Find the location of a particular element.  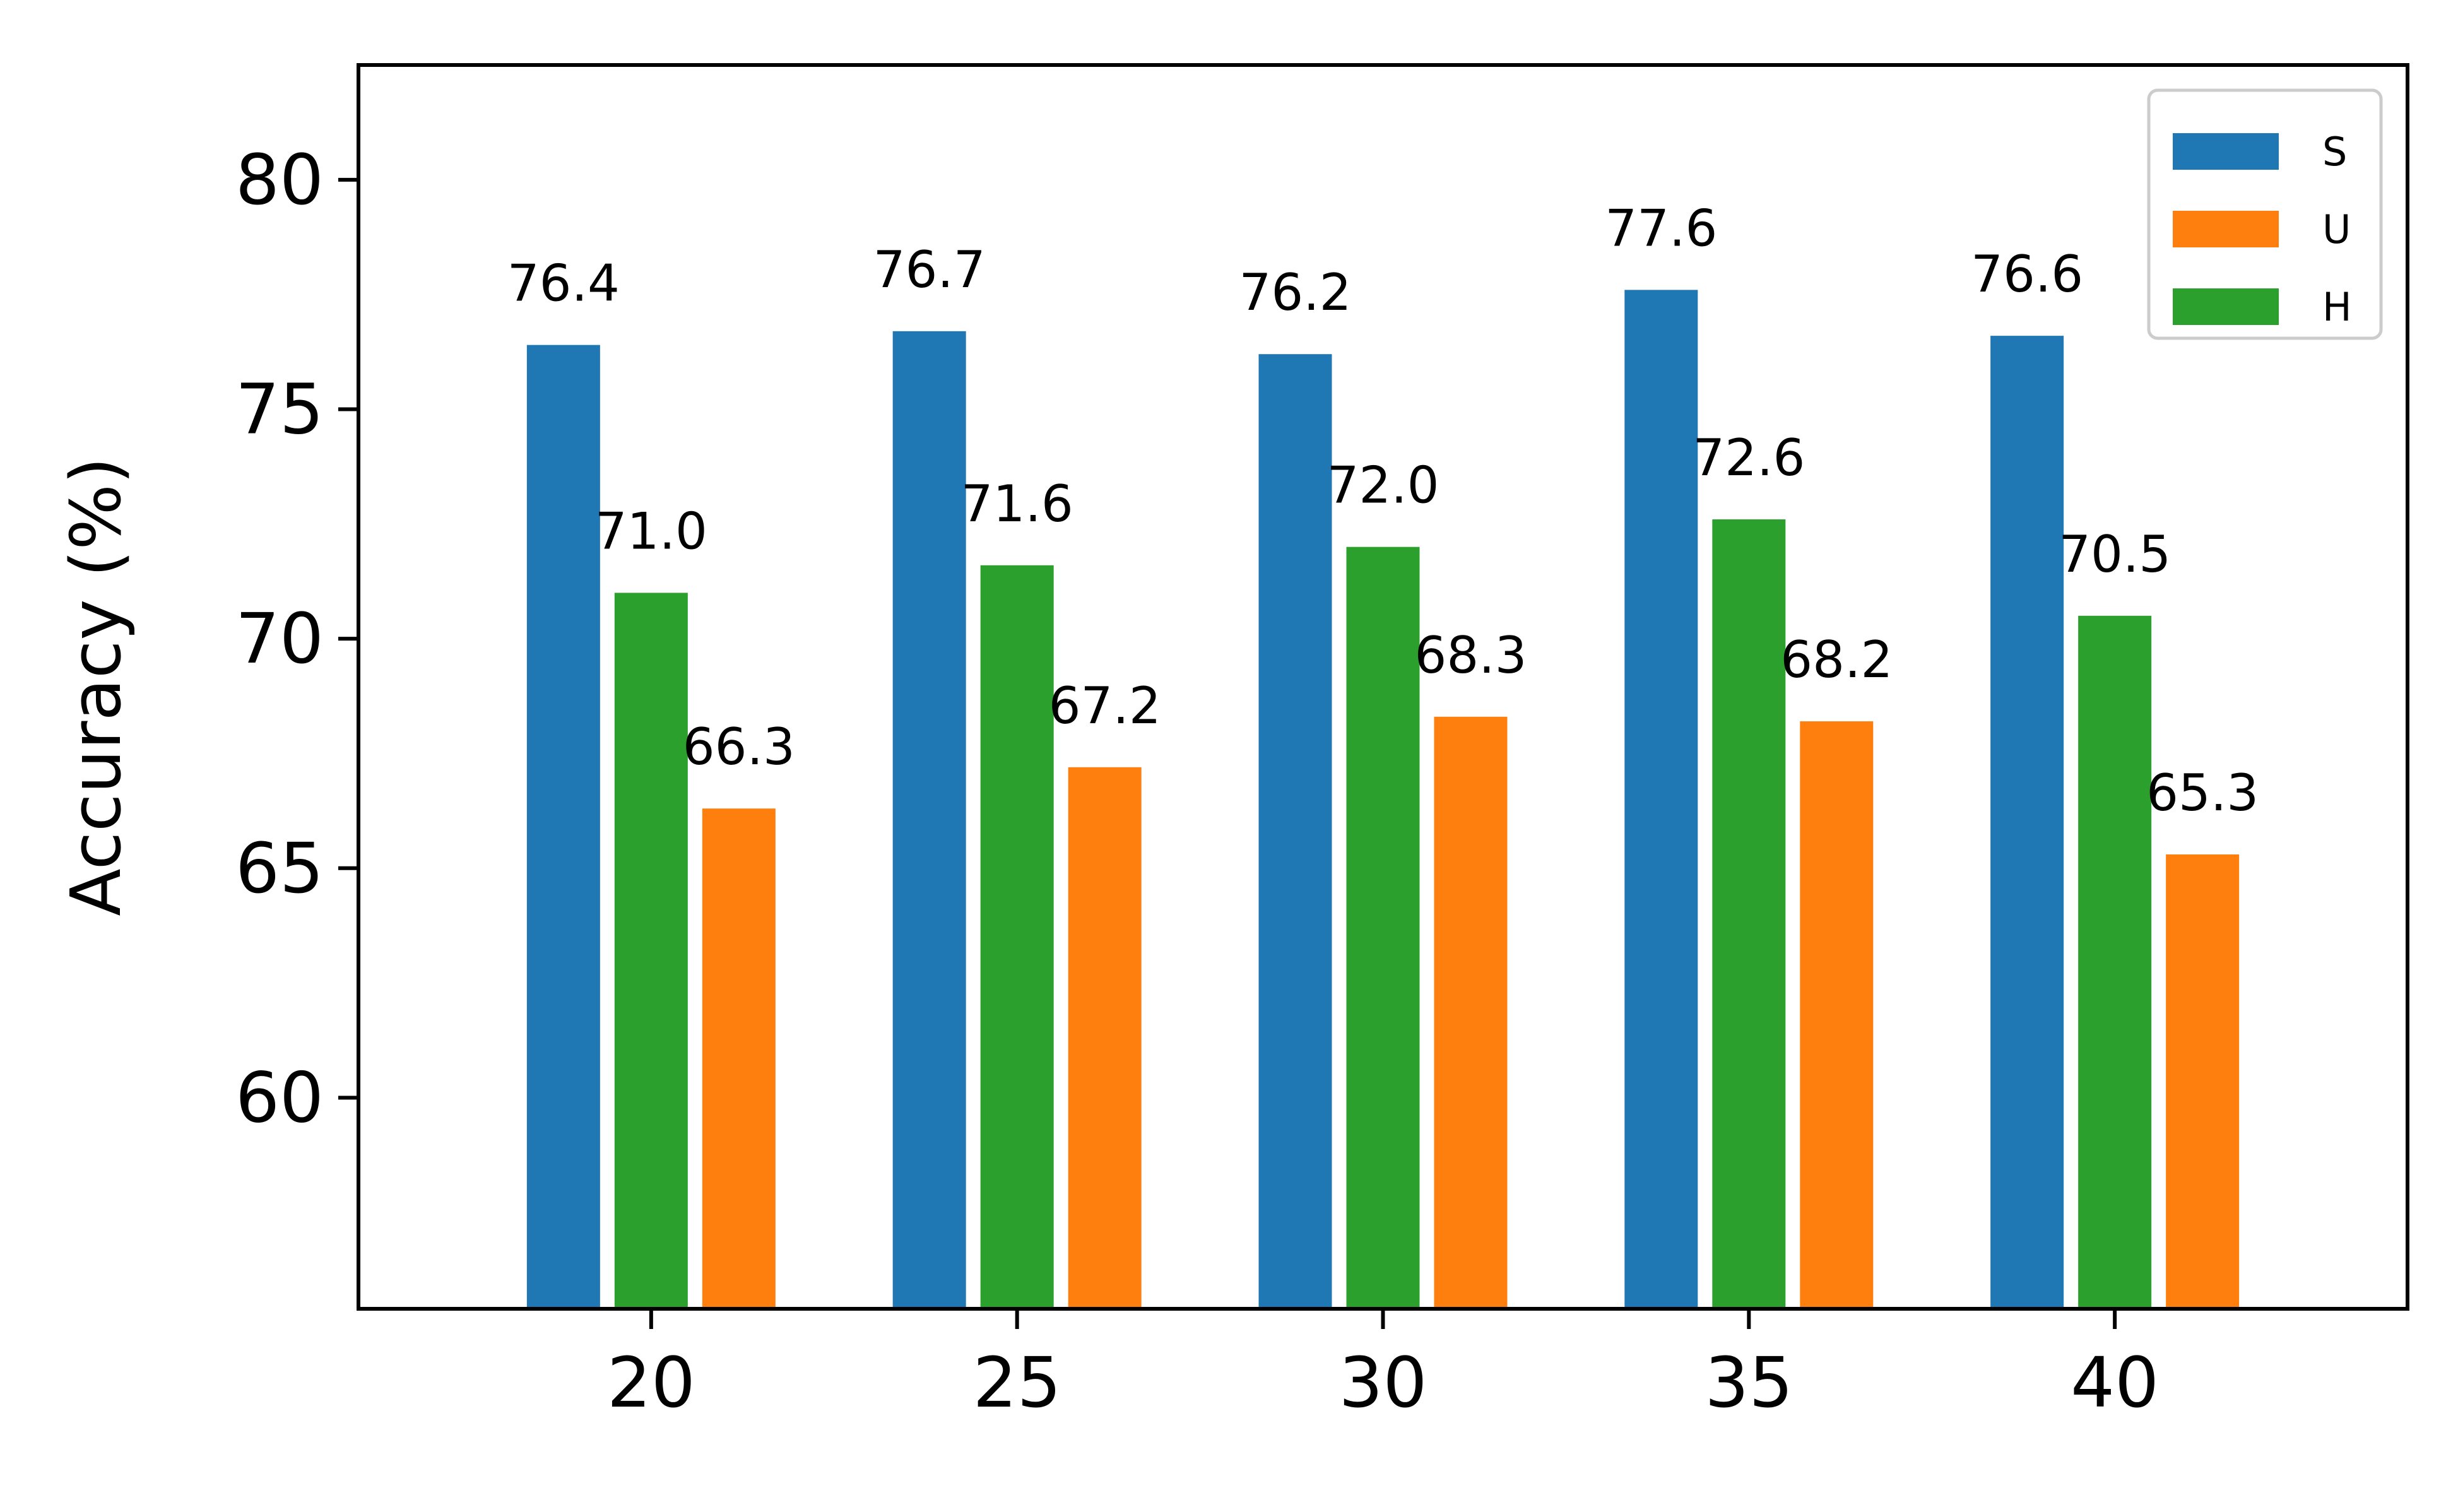

legend-label-s: S is located at coordinates (2334, 152).